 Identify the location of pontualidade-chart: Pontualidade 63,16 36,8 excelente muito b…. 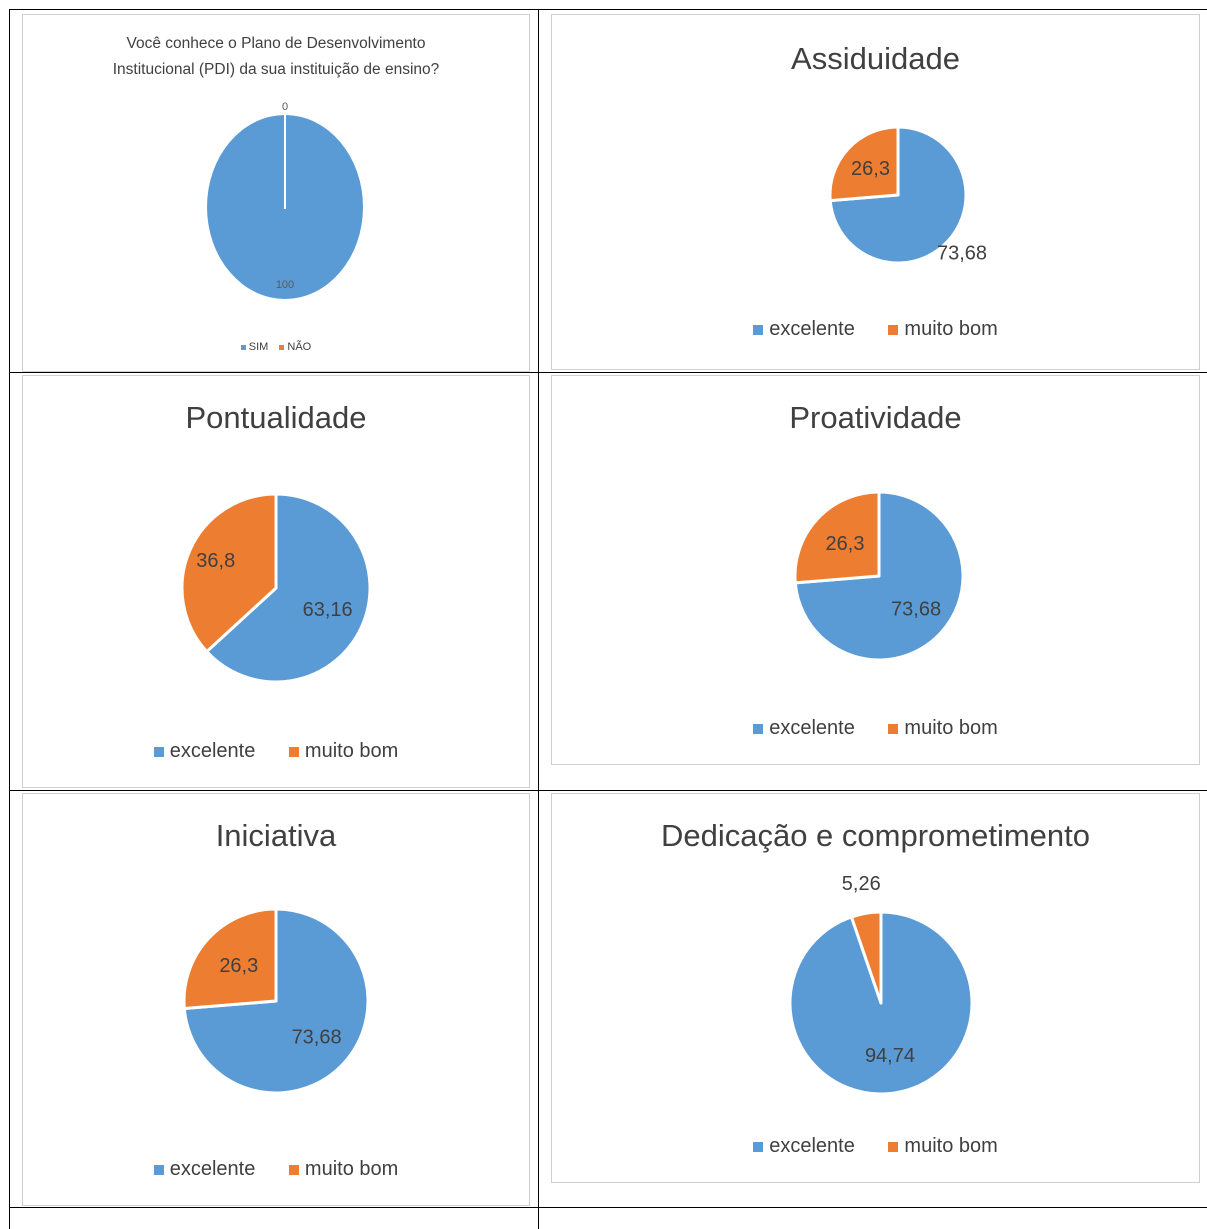
(276, 581).